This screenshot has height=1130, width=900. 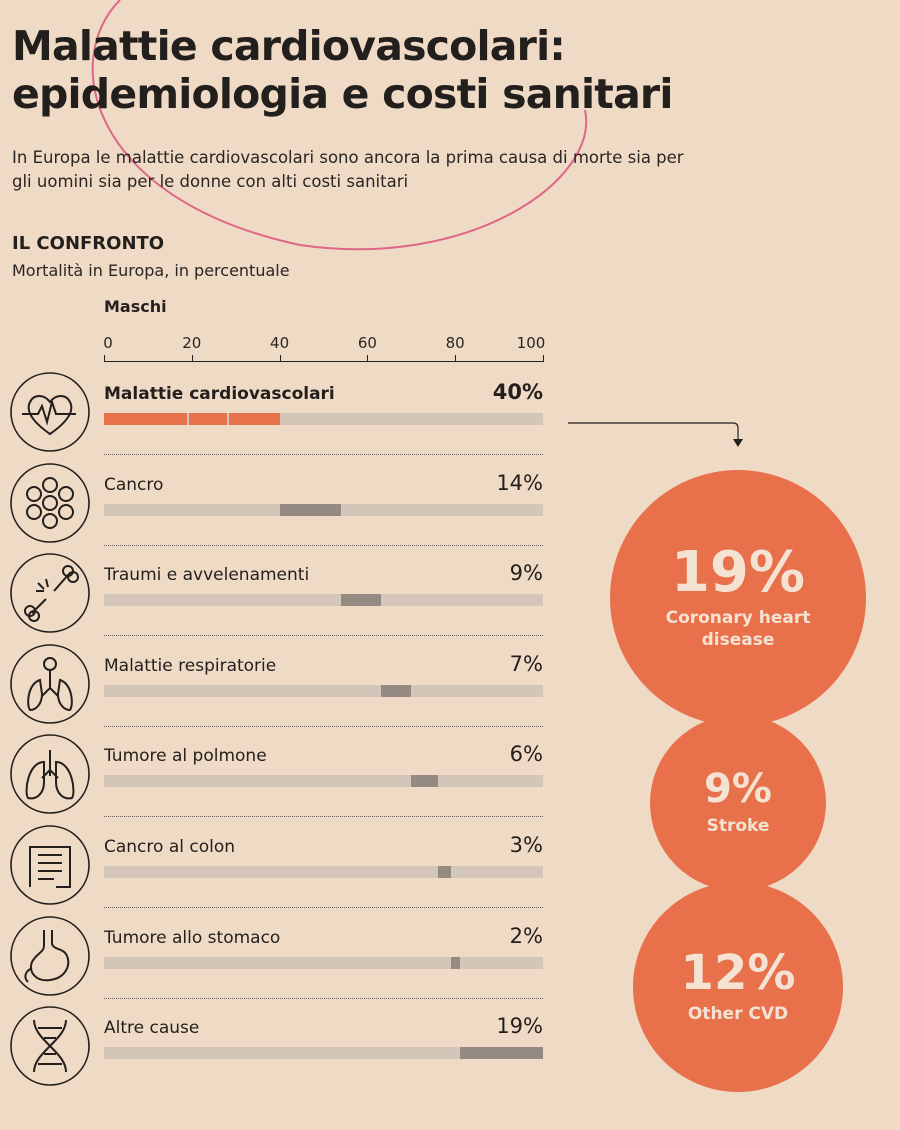 What do you see at coordinates (526, 754) in the screenshot?
I see `value-label: 6%` at bounding box center [526, 754].